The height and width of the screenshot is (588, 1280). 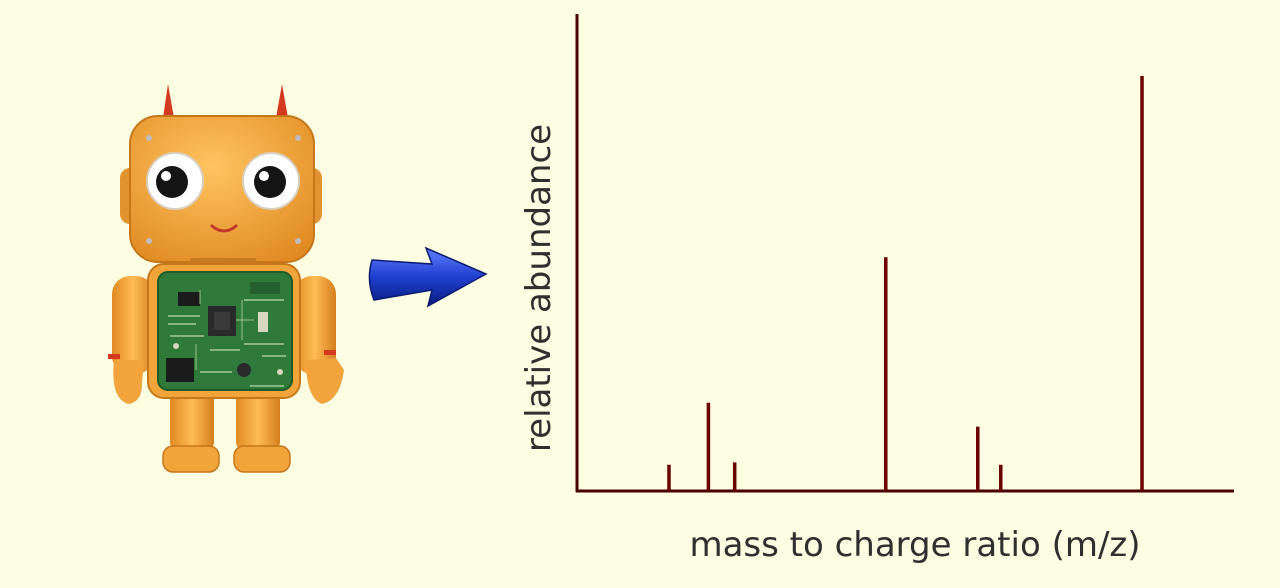 I want to click on y-axis-label: relative abundance, so click(x=539, y=288).